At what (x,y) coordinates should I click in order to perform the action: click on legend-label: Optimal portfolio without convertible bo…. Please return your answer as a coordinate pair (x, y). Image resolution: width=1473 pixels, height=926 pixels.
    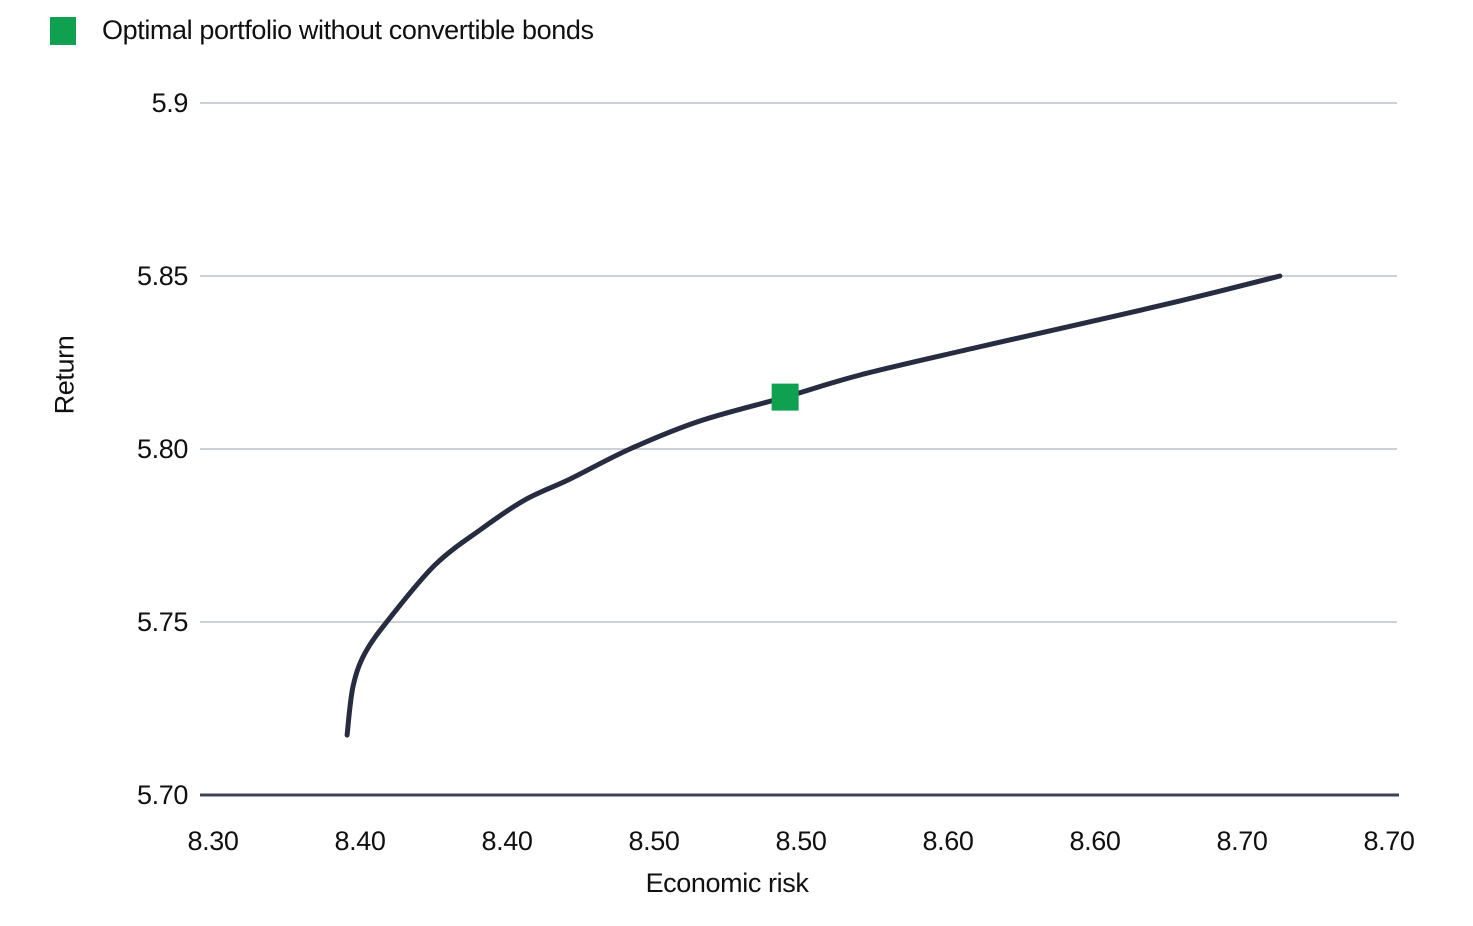
    Looking at the image, I should click on (348, 30).